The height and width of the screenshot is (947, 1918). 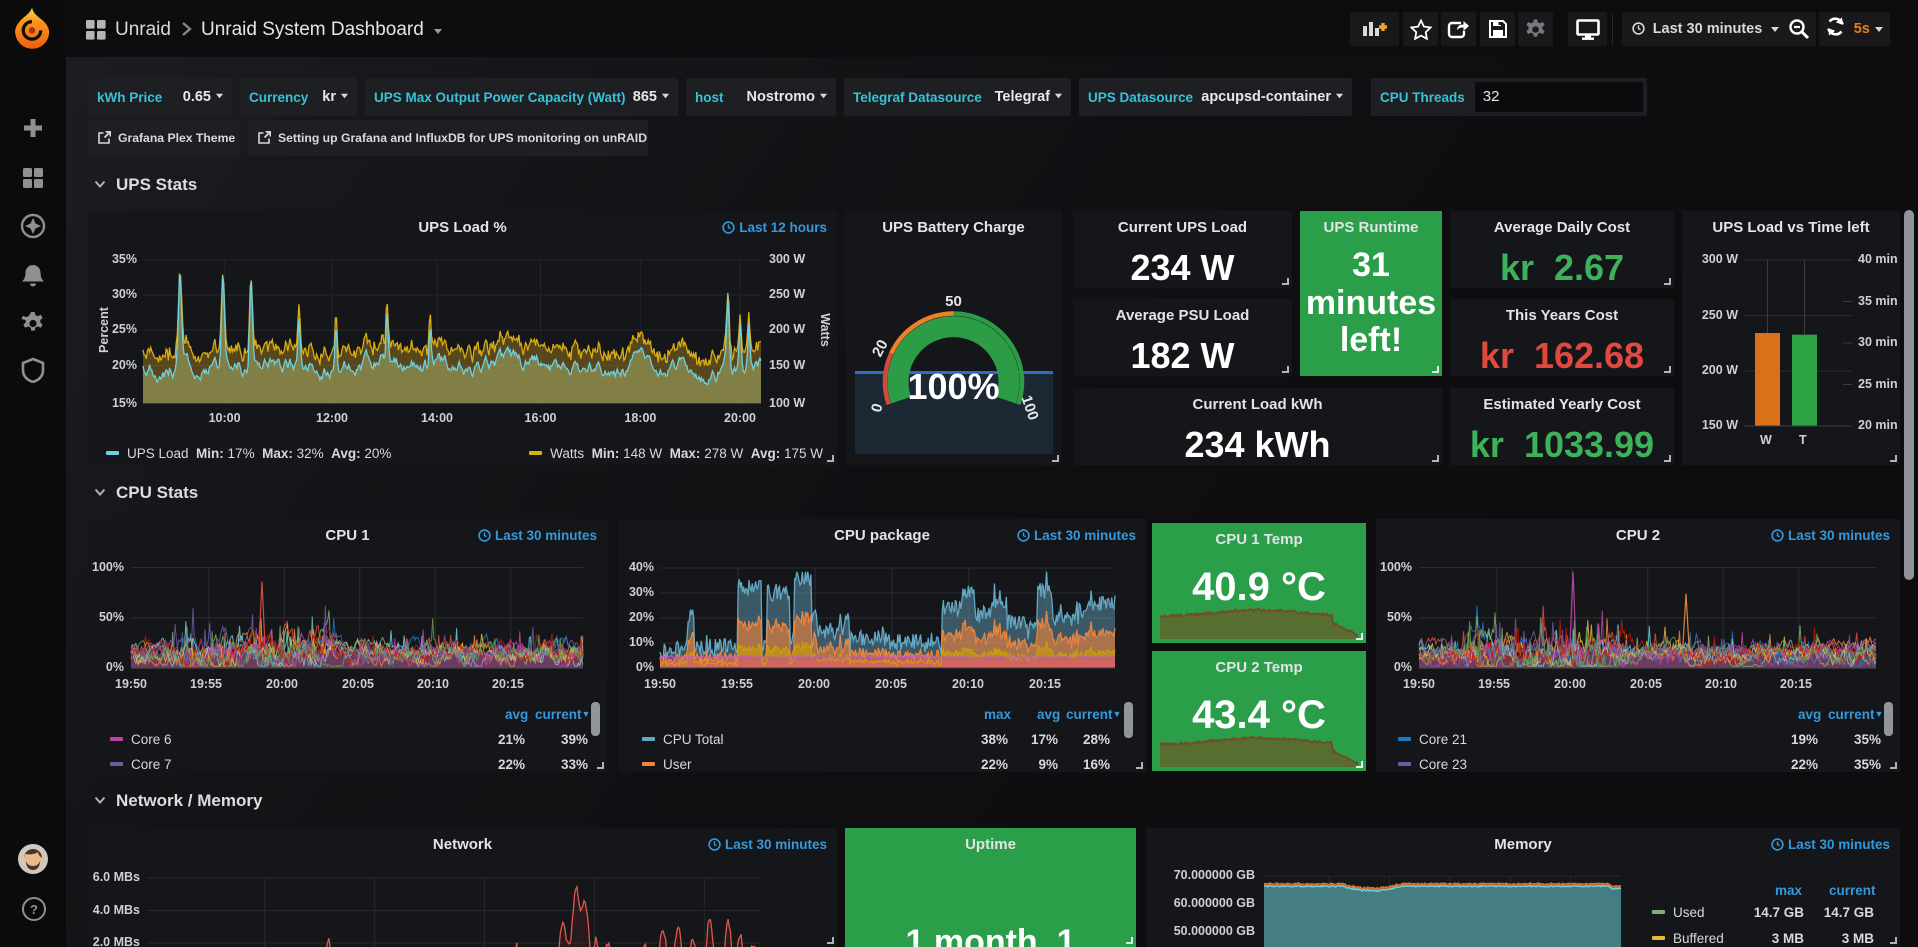 What do you see at coordinates (953, 301) in the screenshot?
I see `svg-text: 50` at bounding box center [953, 301].